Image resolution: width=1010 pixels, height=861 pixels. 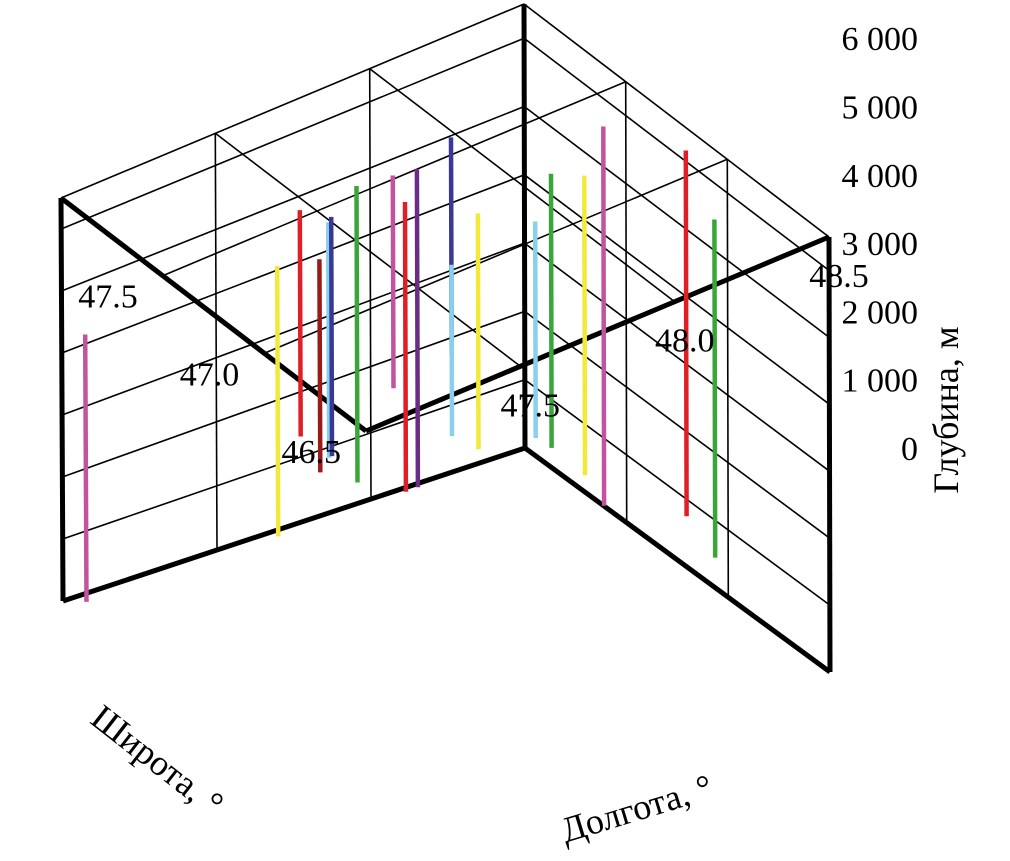 What do you see at coordinates (880, 39) in the screenshot?
I see `z-tick-label: 6 000` at bounding box center [880, 39].